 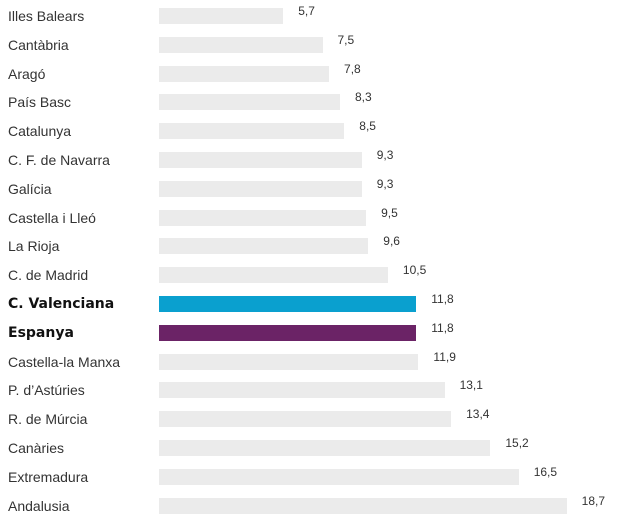 What do you see at coordinates (52, 217) in the screenshot?
I see `category-label: Castella i Lleó` at bounding box center [52, 217].